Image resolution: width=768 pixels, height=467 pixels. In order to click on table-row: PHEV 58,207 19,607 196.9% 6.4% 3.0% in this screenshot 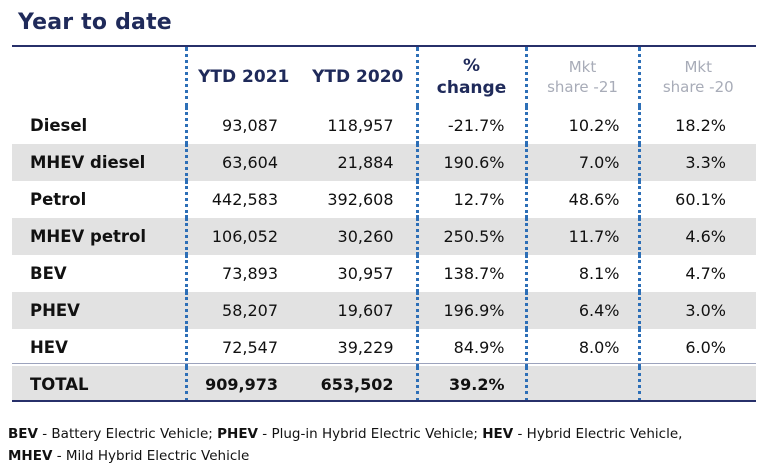, I will do `click(384, 310)`.